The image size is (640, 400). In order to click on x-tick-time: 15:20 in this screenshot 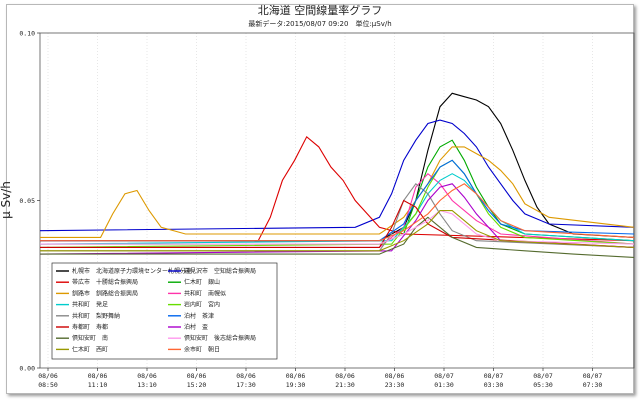, I will do `click(197, 385)`.